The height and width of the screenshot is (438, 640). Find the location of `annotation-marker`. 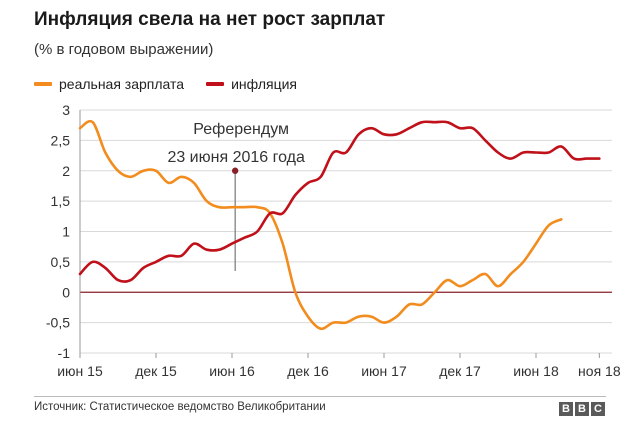

annotation-marker is located at coordinates (235, 170).